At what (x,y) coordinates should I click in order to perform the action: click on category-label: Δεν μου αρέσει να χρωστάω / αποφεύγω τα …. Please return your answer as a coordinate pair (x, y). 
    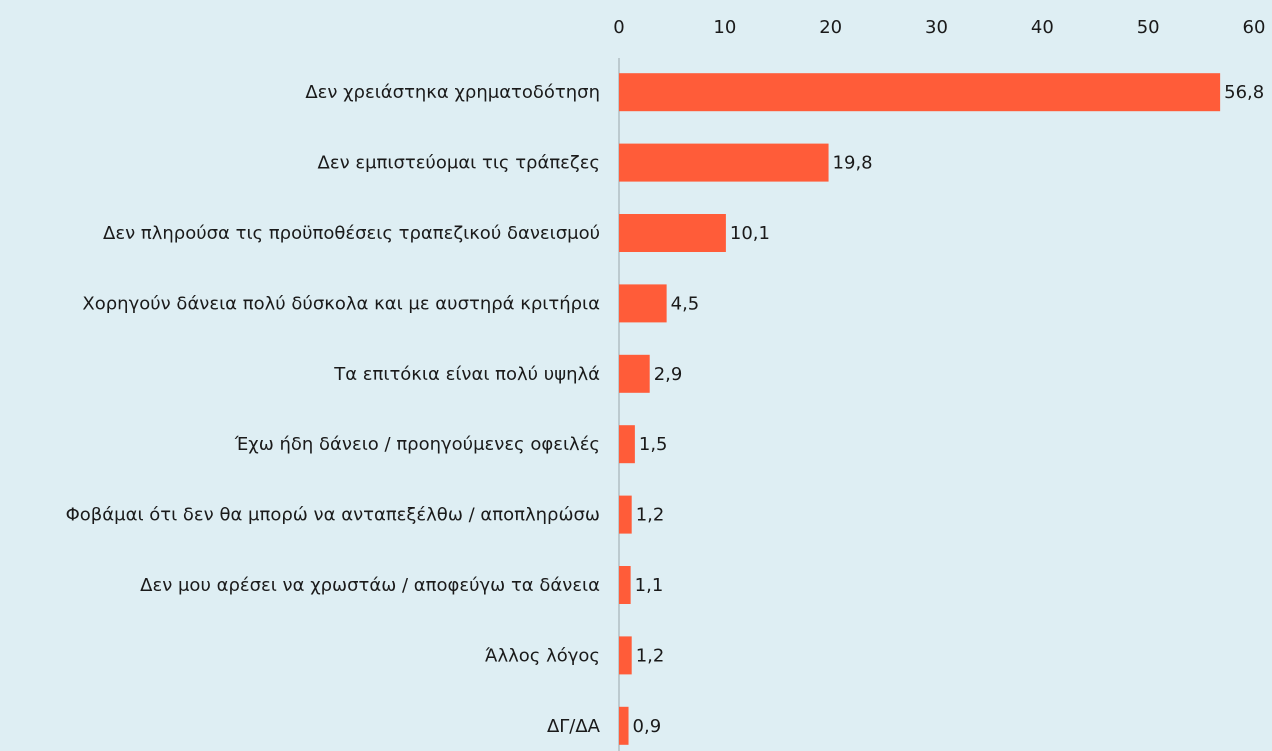
    Looking at the image, I should click on (370, 585).